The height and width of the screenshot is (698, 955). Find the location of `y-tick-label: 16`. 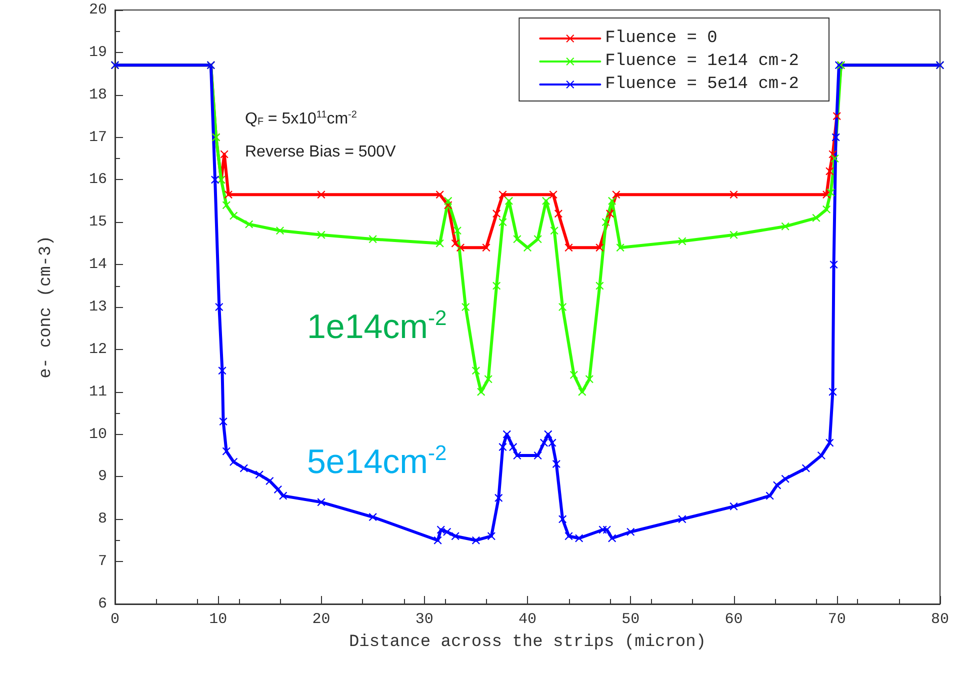

y-tick-label: 16 is located at coordinates (97, 179).